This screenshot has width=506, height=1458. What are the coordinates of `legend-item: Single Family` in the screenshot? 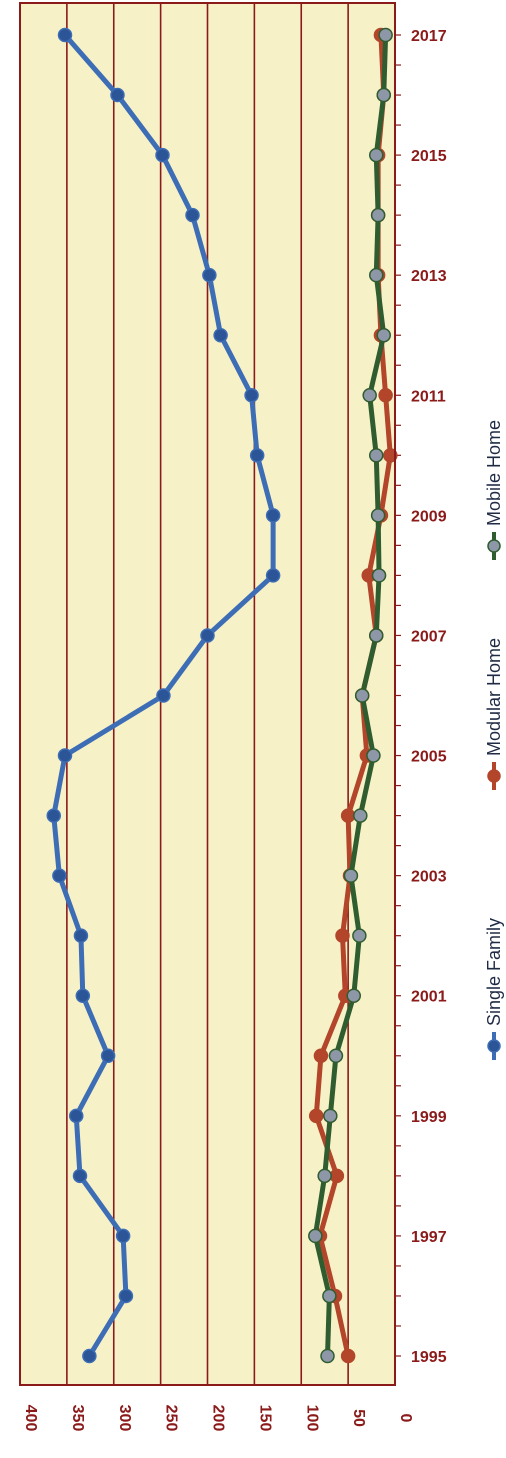 It's located at (494, 989).